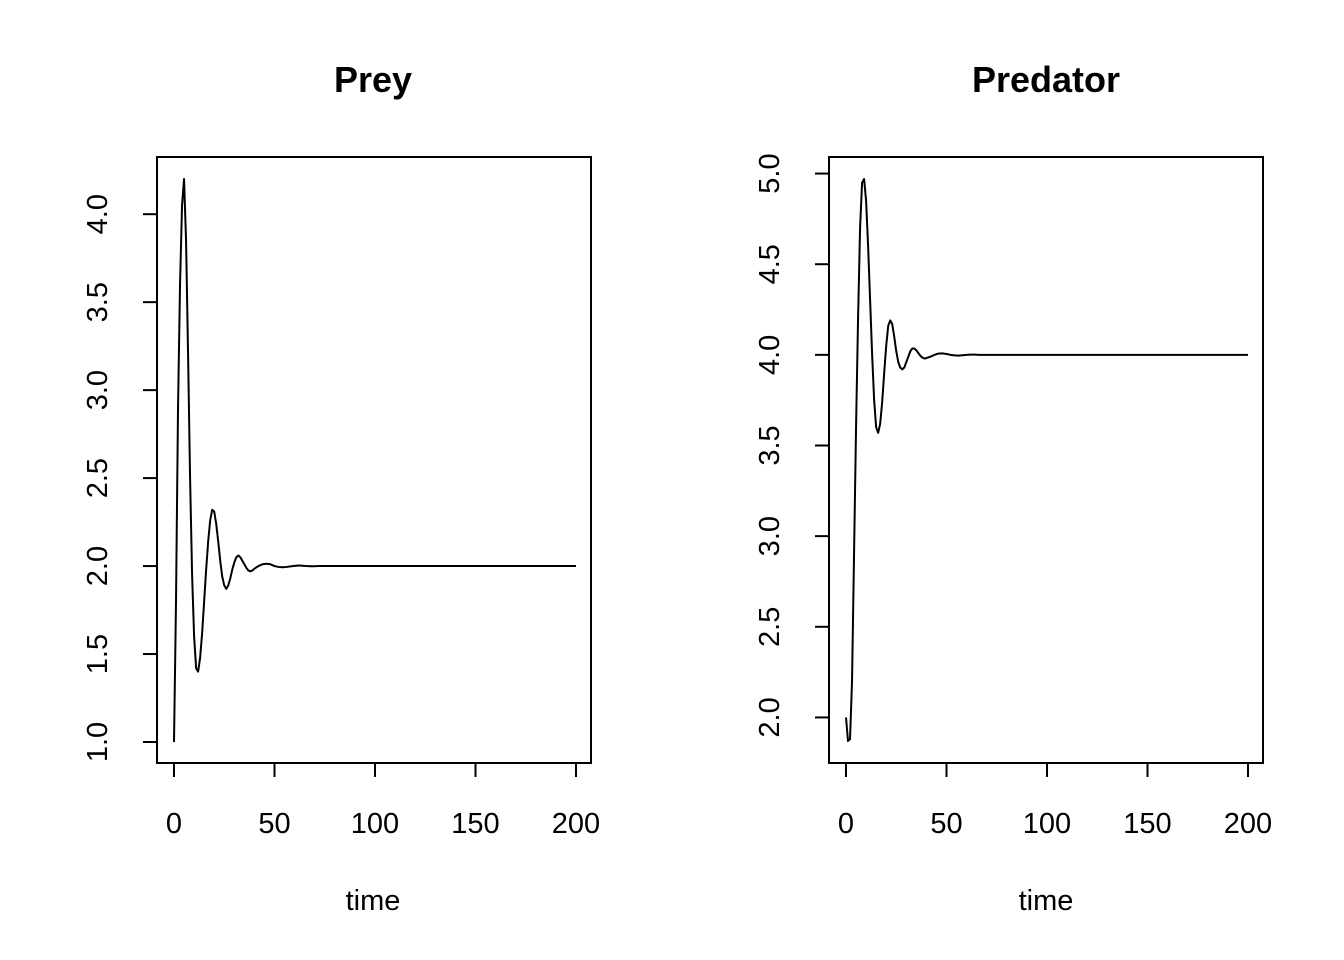 The image size is (1344, 960). What do you see at coordinates (792, 445) in the screenshot?
I see `y-axis: 2.0 2.5 3.0 3.5 4.0 4.5 5.0` at bounding box center [792, 445].